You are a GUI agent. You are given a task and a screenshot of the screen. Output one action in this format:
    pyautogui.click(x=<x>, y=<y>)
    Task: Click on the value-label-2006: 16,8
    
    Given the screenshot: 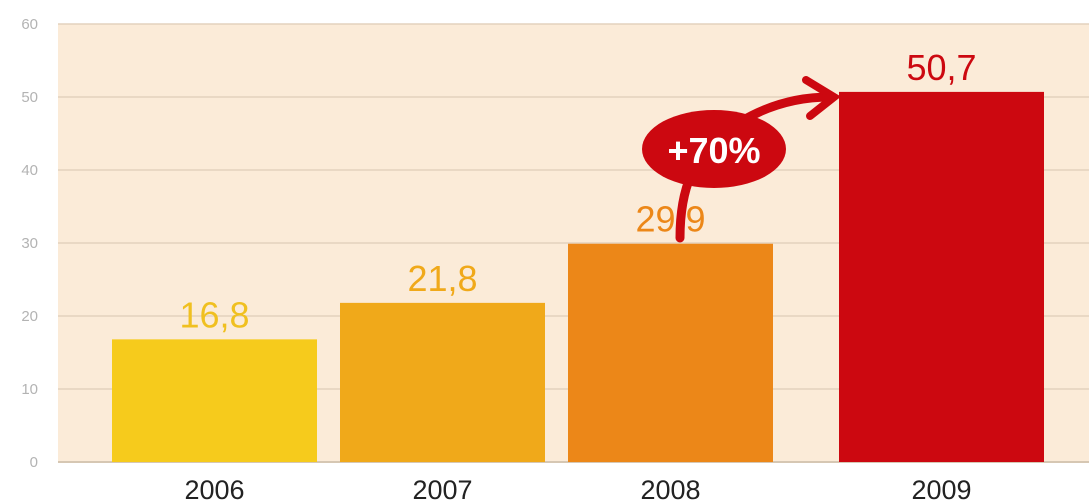 What is the action you would take?
    pyautogui.click(x=214, y=314)
    